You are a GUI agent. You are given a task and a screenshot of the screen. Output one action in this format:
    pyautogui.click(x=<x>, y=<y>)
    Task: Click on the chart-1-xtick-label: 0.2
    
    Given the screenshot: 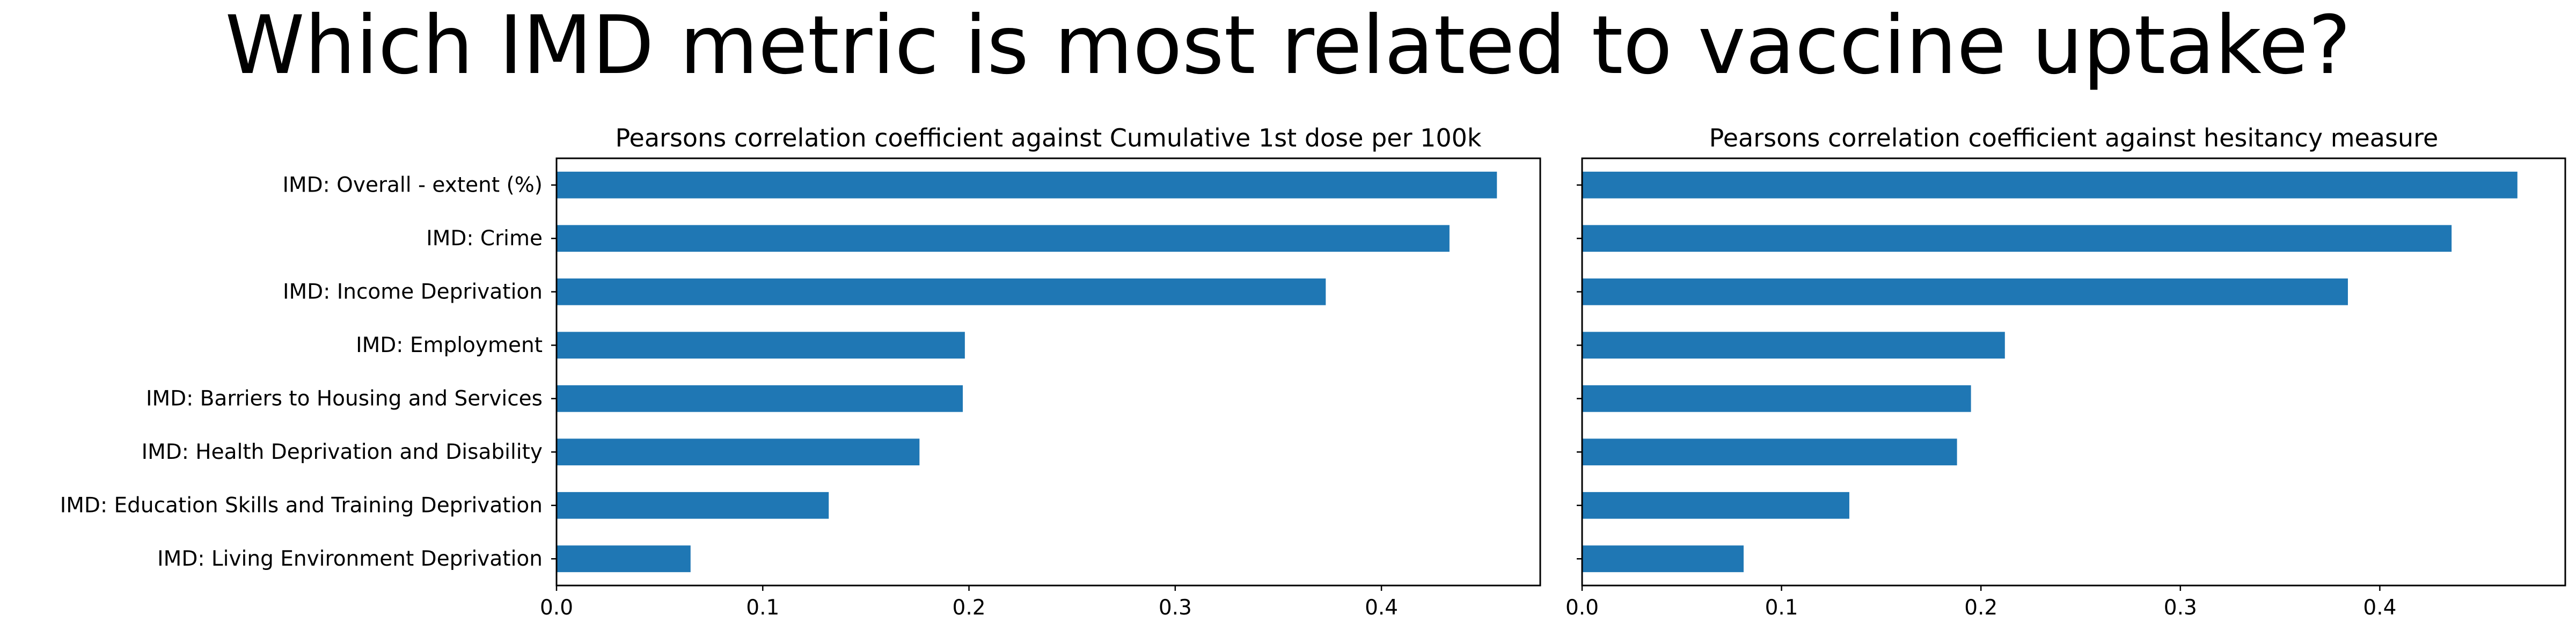 What is the action you would take?
    pyautogui.click(x=969, y=608)
    